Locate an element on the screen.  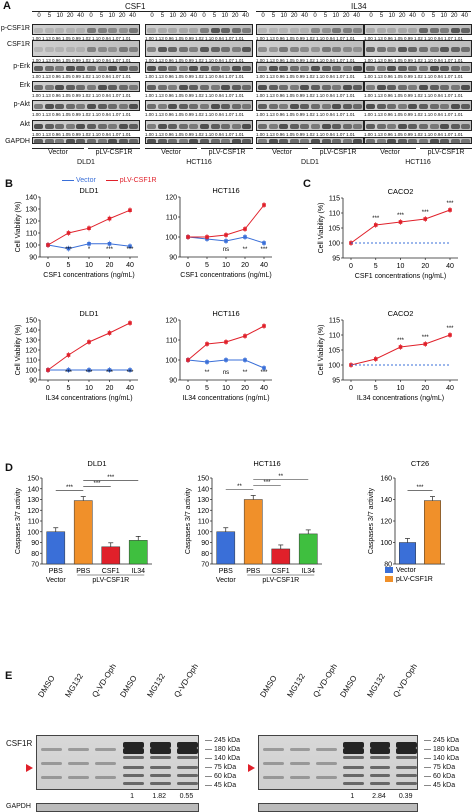
csf1-group-line is located at coordinates (139, 11).